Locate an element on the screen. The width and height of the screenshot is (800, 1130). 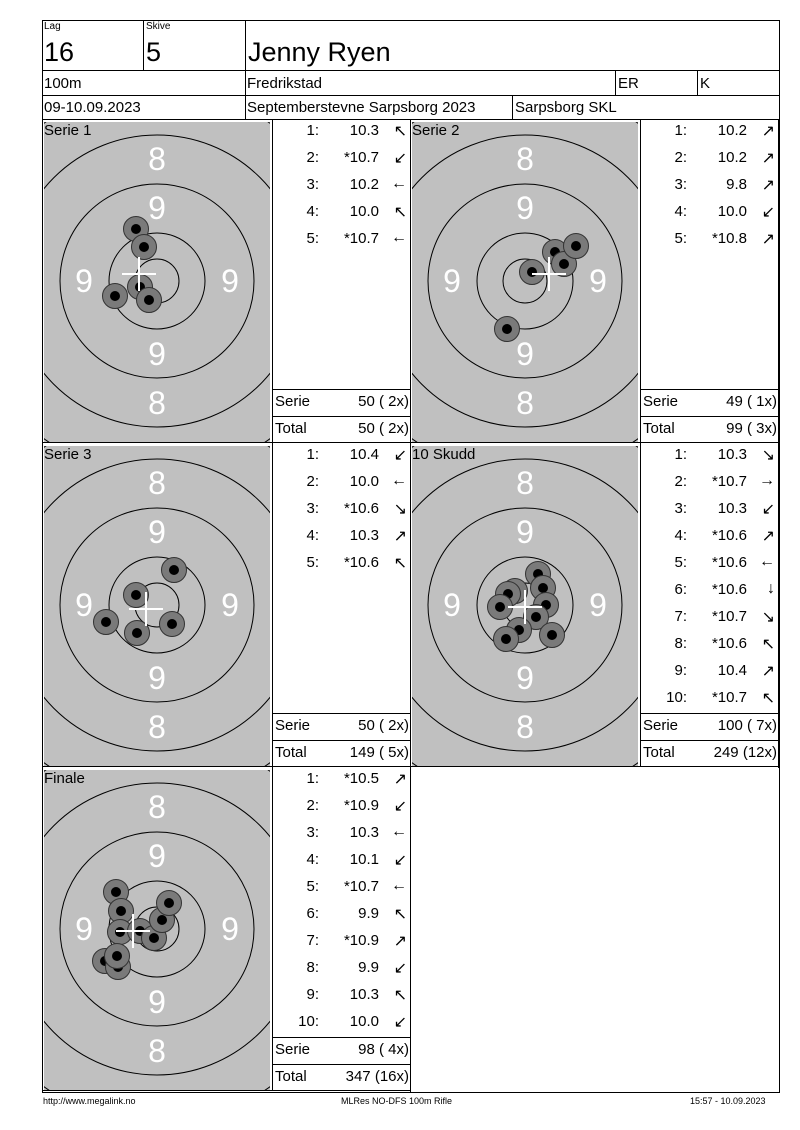
shot-score: 9.9 is located at coordinates (368, 967).